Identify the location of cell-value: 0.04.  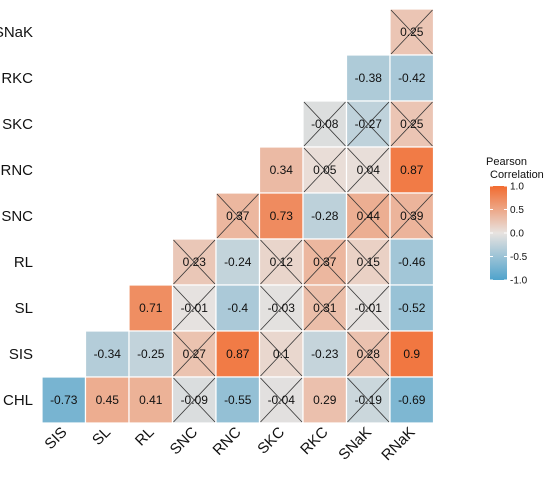
(369, 170).